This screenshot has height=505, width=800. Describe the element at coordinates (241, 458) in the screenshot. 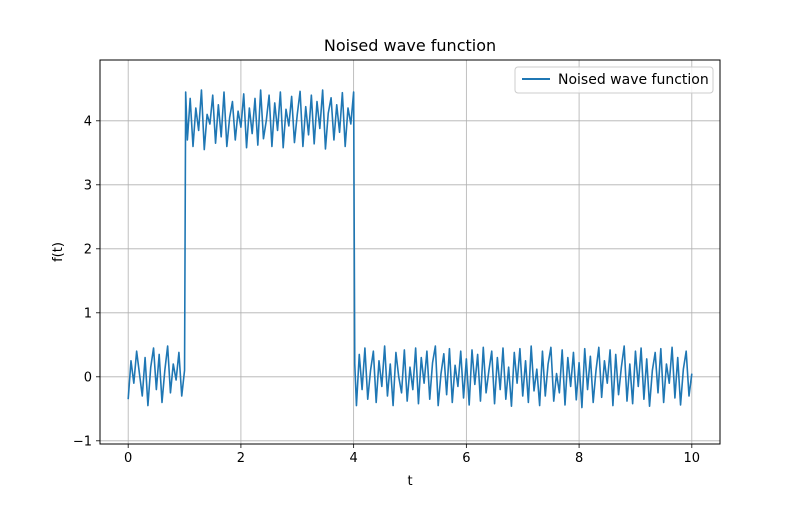

I see `x-tick-label: 2` at that location.